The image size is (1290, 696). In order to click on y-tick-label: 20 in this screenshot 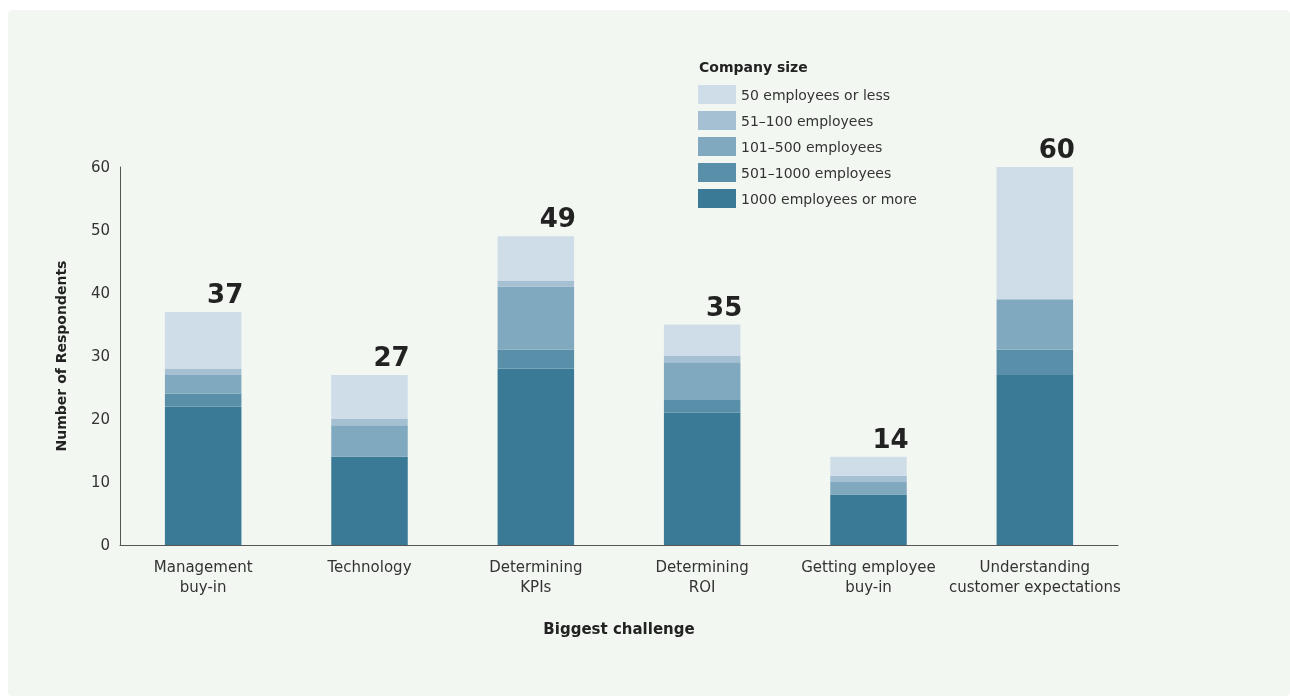, I will do `click(100, 419)`.